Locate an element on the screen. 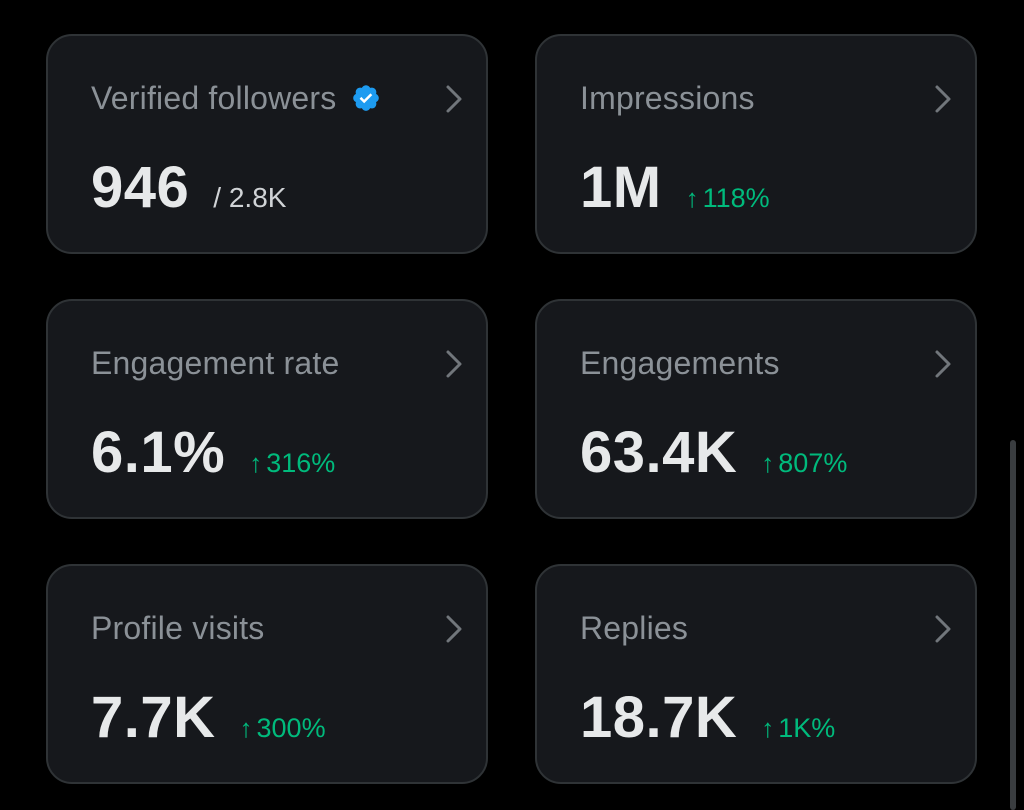 Image resolution: width=1024 pixels, height=810 pixels. card-header: Replies is located at coordinates (634, 628).